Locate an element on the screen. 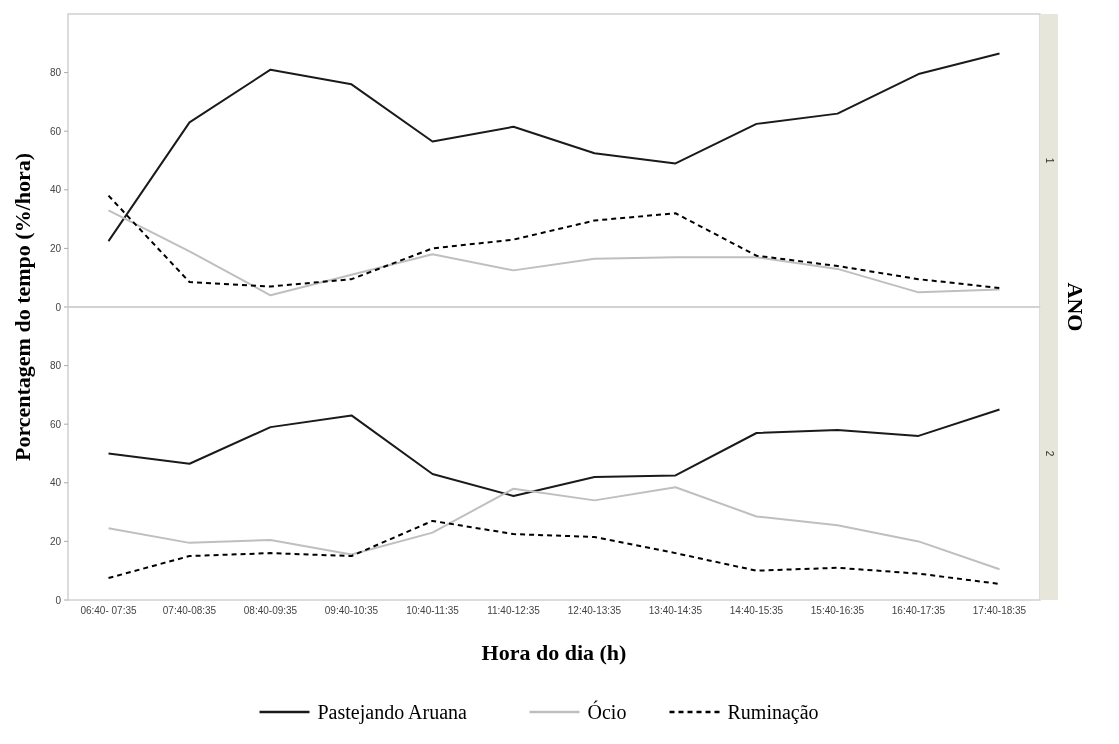  x-tick-label: 08:40-09:35 is located at coordinates (270, 610).